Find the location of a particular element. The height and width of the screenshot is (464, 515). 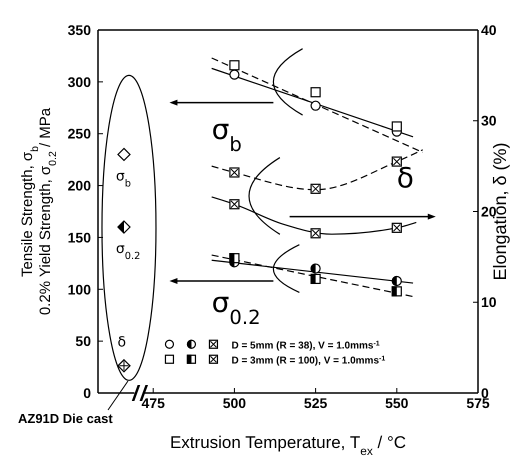

y-tick-label: 100 is located at coordinates (80, 289).